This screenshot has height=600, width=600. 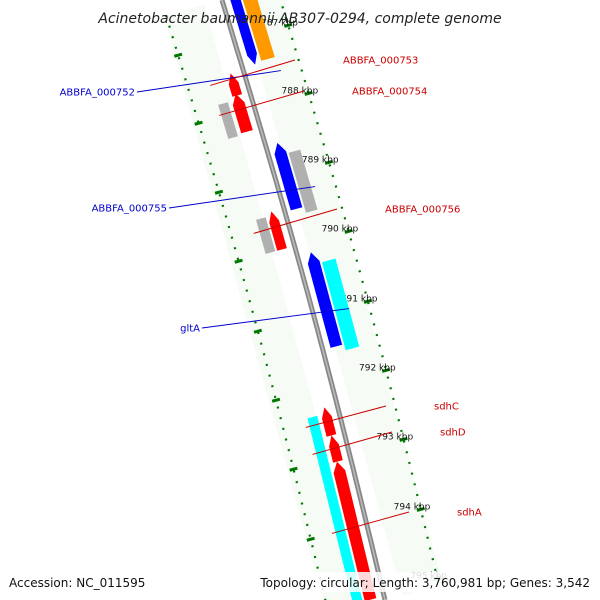 What do you see at coordinates (77, 583) in the screenshot?
I see `accession-text: Accession: NC_011595` at bounding box center [77, 583].